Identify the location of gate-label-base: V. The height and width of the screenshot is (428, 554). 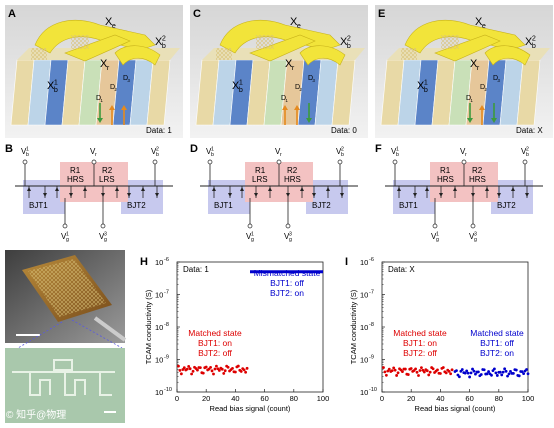
(472, 236).